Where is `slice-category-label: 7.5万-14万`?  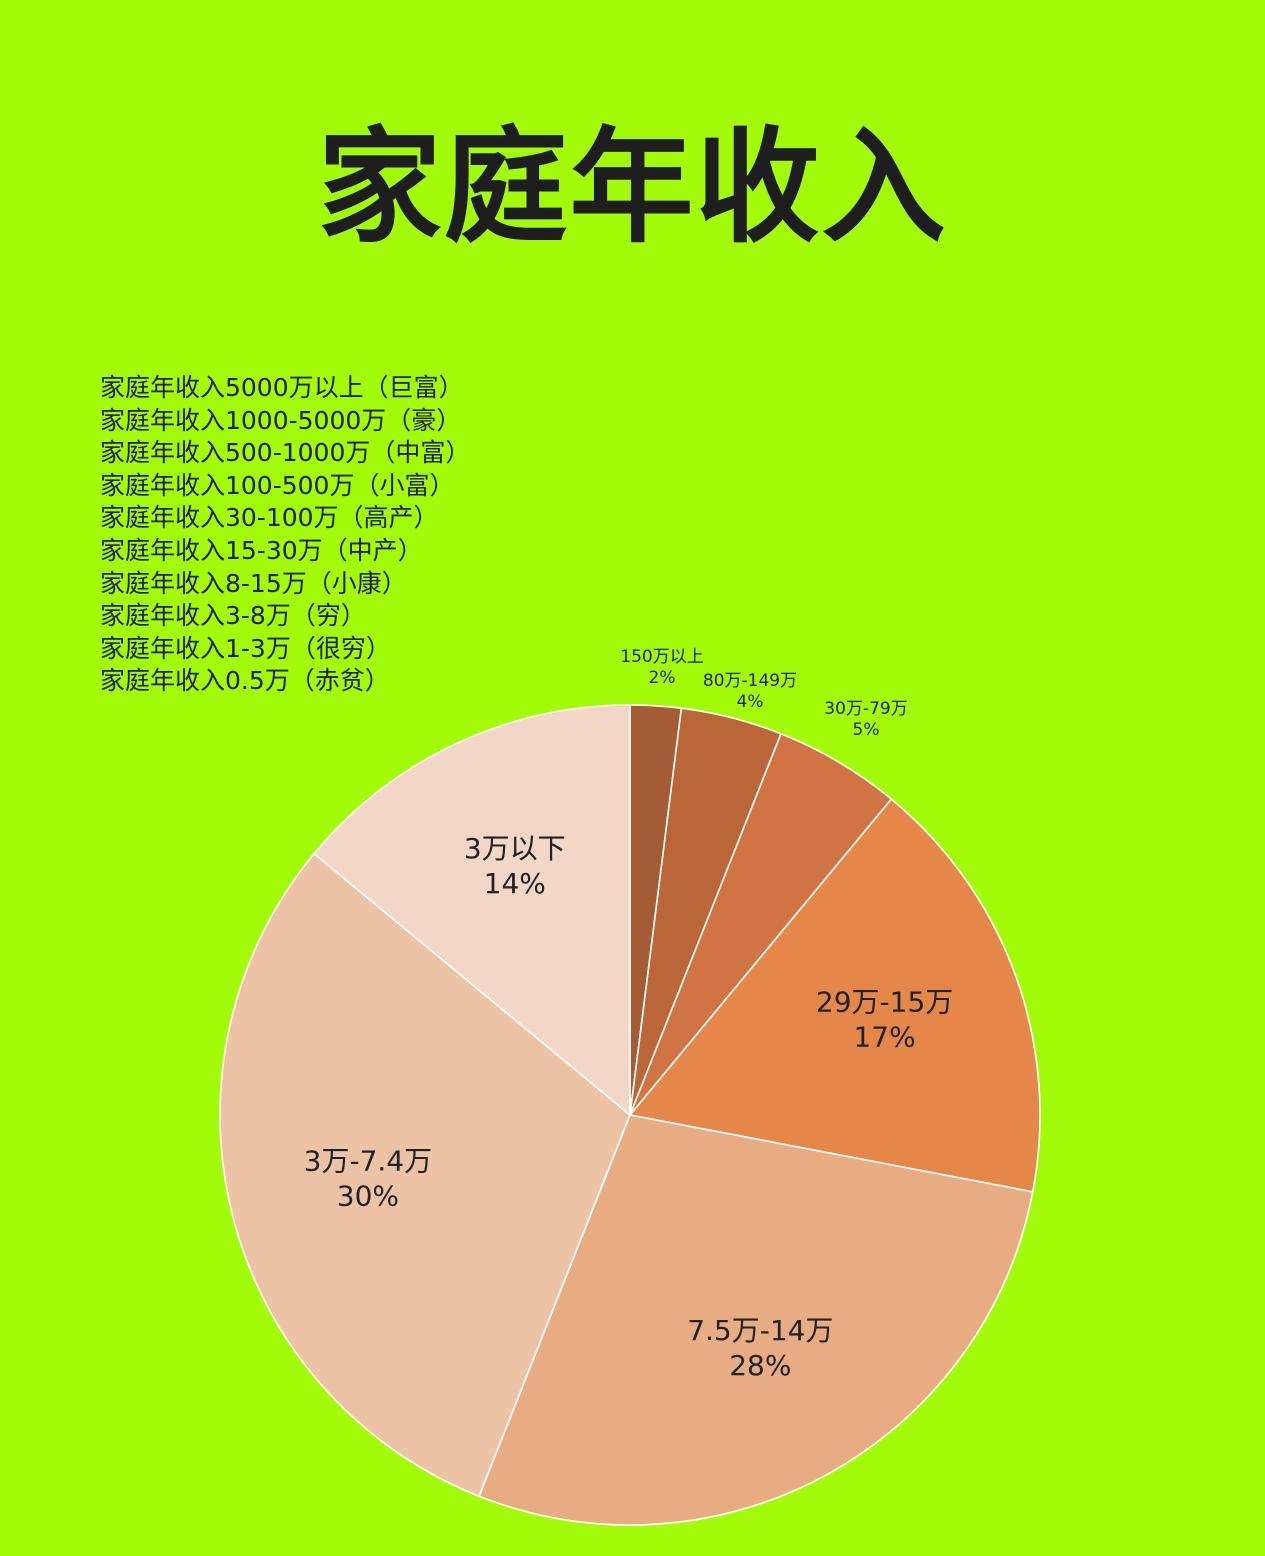 slice-category-label: 7.5万-14万 is located at coordinates (760, 1330).